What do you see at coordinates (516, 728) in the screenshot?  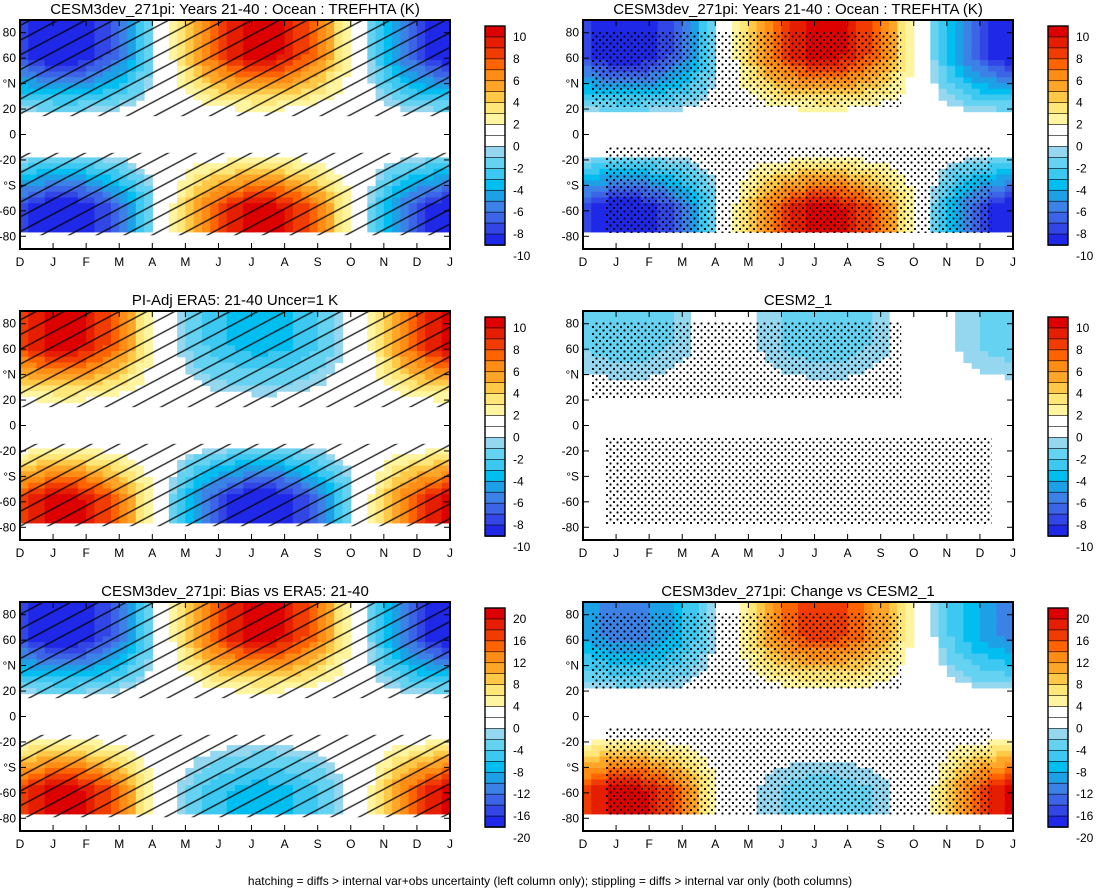 I see `colorbar-label: 0` at bounding box center [516, 728].